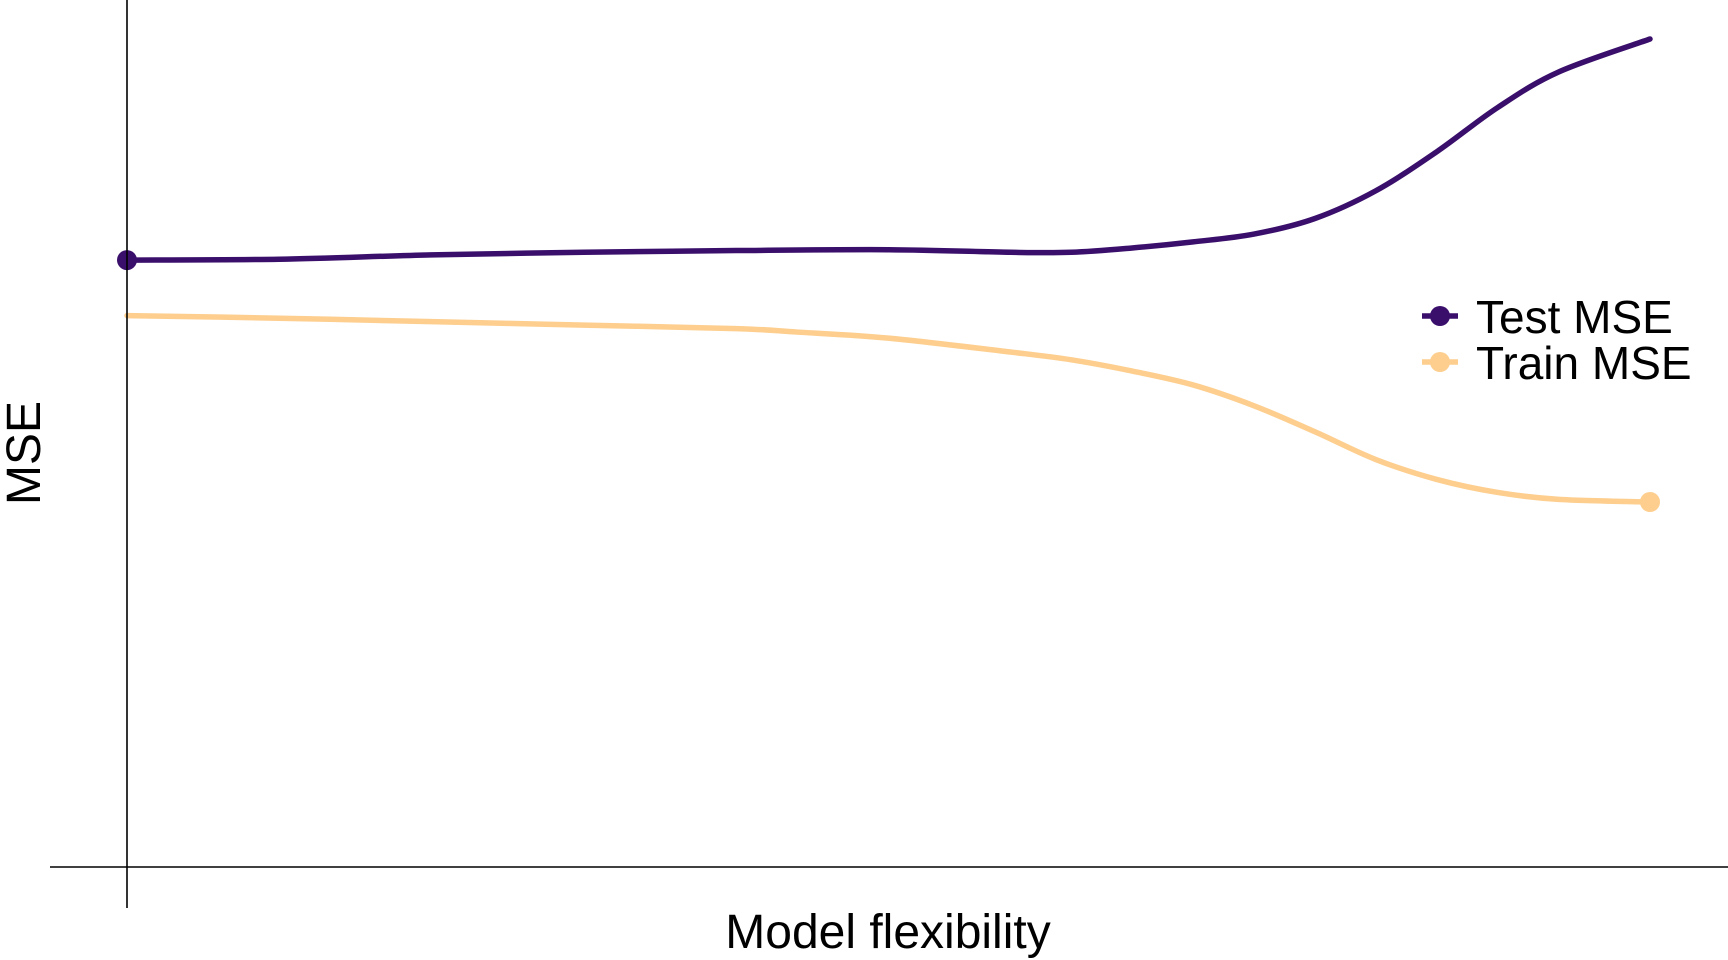  What do you see at coordinates (1440, 316) in the screenshot?
I see `legend-swatch-test-marker` at bounding box center [1440, 316].